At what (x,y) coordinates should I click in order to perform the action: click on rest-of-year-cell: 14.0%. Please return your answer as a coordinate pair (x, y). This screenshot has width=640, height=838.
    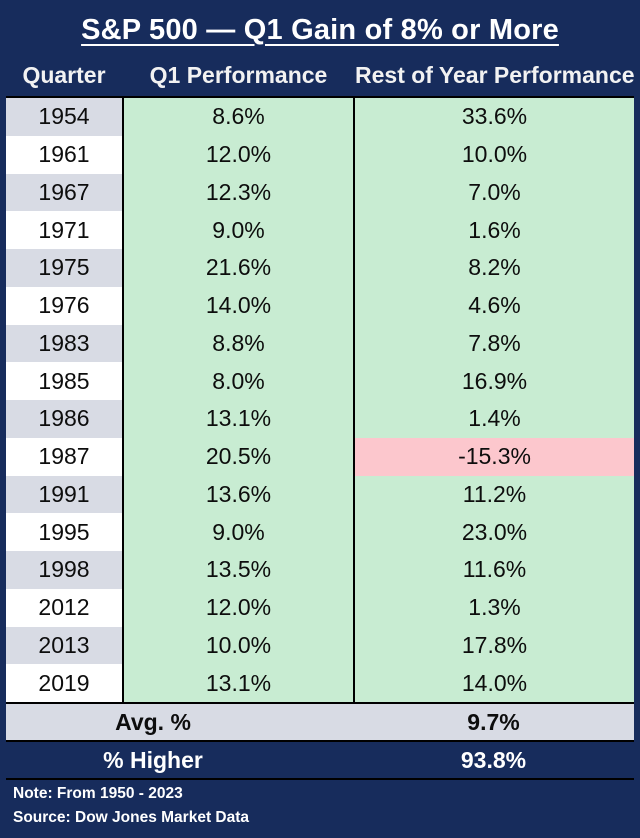
    Looking at the image, I should click on (494, 683).